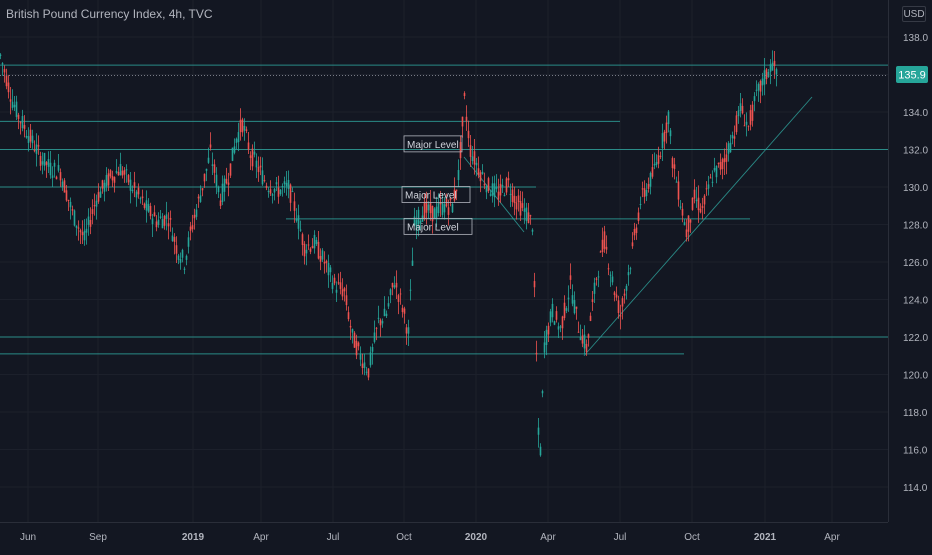  I want to click on level-boxes: Major Level Major Level Major Level, so click(437, 185).